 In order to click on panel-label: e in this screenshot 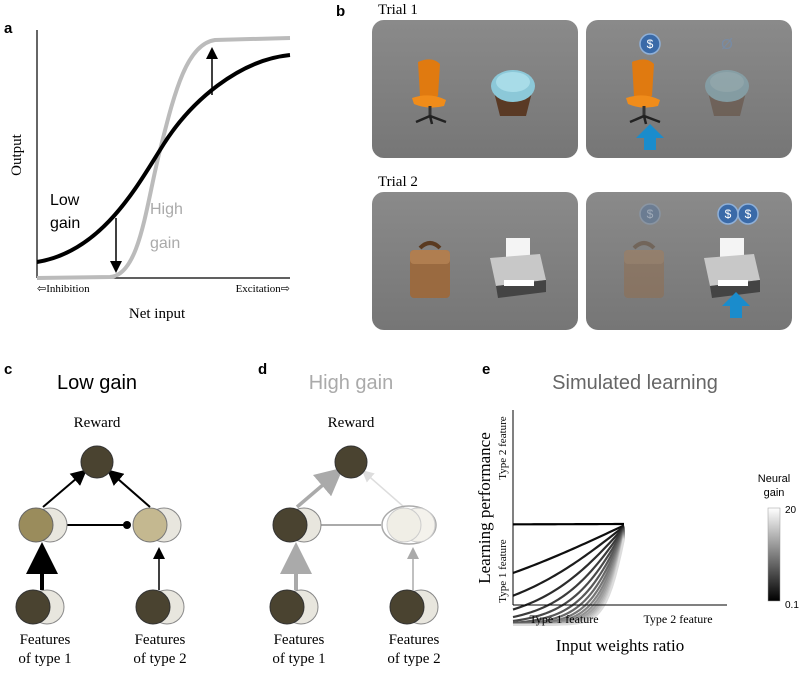, I will do `click(486, 369)`.